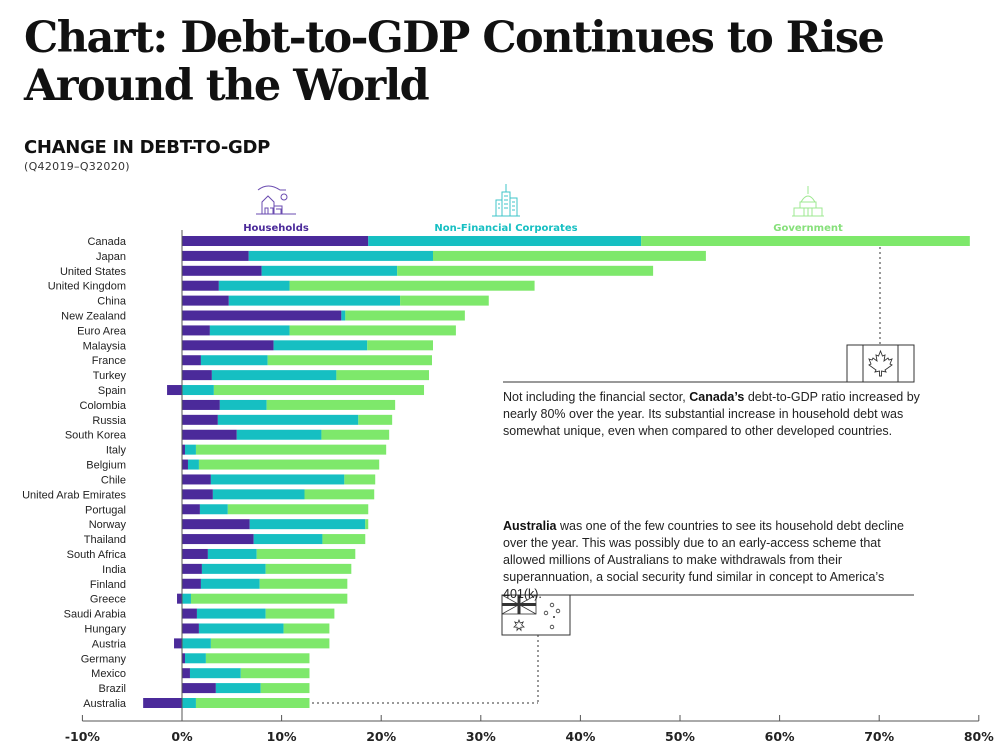 This screenshot has height=749, width=997. I want to click on bar-brazil-households, so click(199, 688).